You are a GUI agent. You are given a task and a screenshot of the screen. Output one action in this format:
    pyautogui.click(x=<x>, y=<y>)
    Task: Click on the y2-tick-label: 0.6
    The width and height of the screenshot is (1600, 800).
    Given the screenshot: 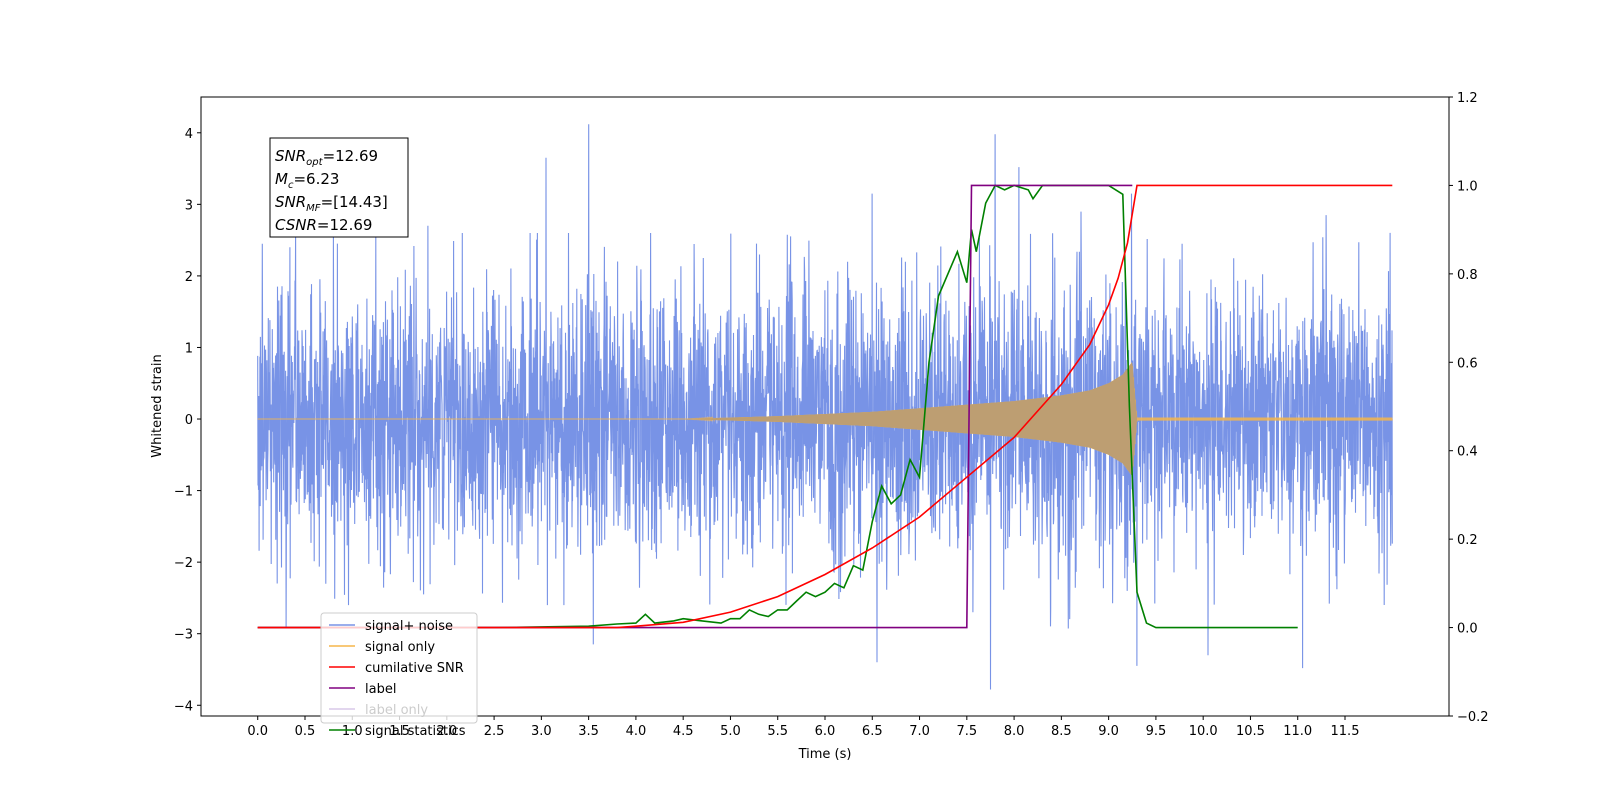 What is the action you would take?
    pyautogui.click(x=1467, y=363)
    